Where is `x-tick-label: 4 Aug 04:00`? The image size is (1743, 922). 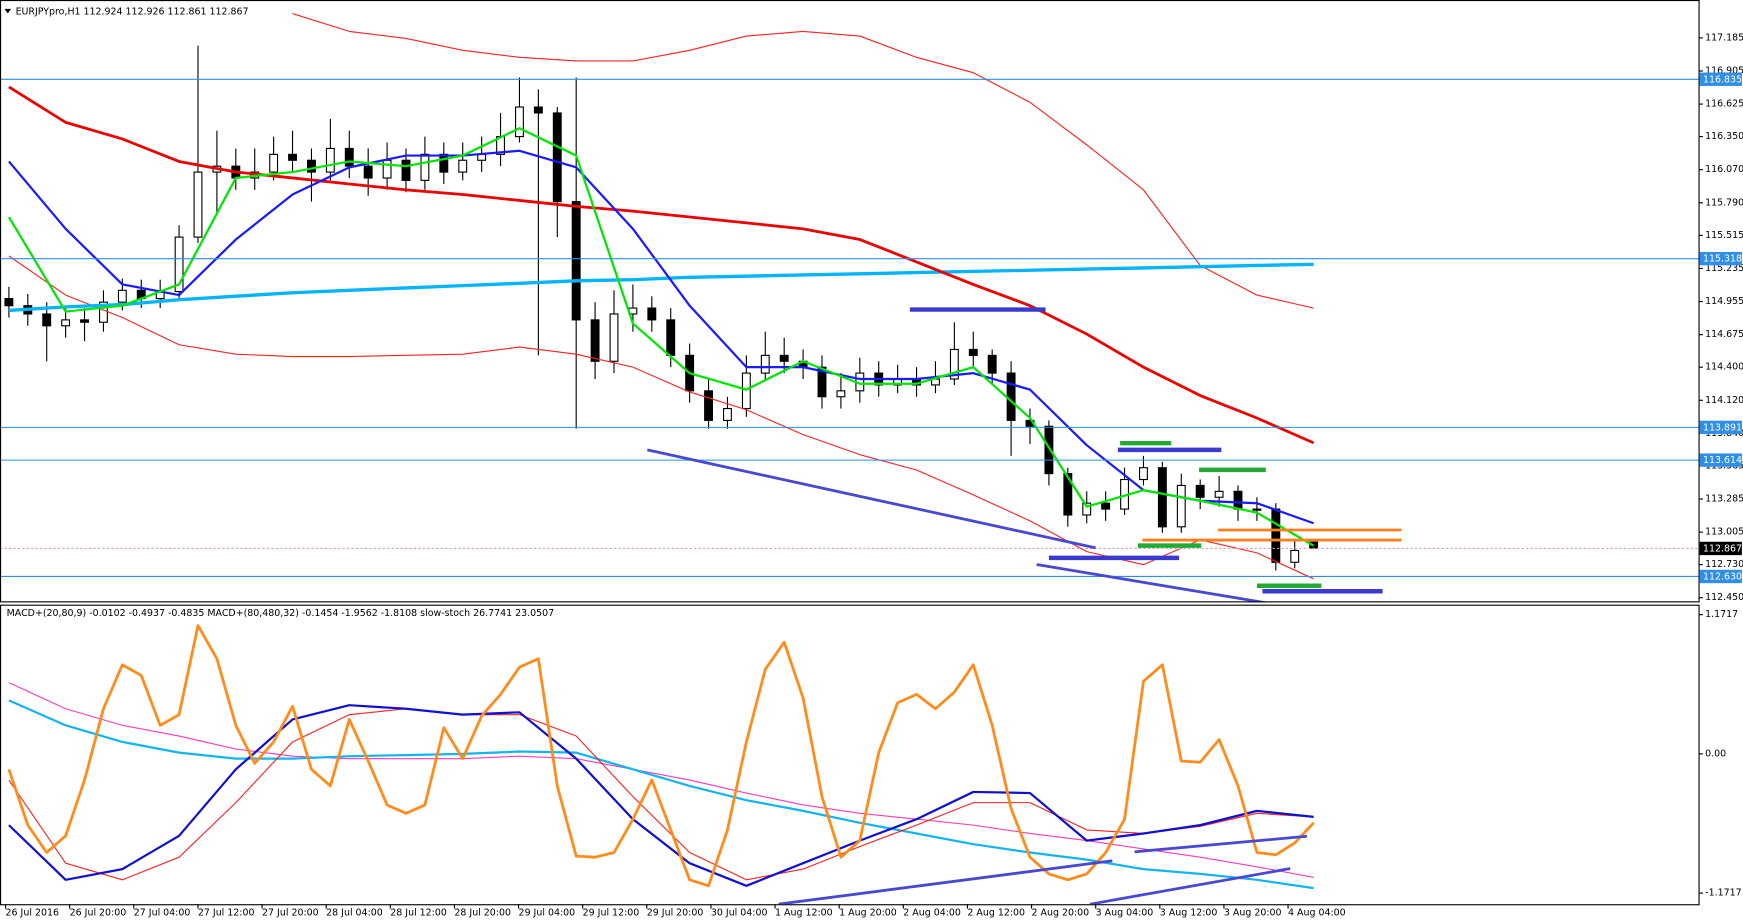 x-tick-label: 4 Aug 04:00 is located at coordinates (1317, 913).